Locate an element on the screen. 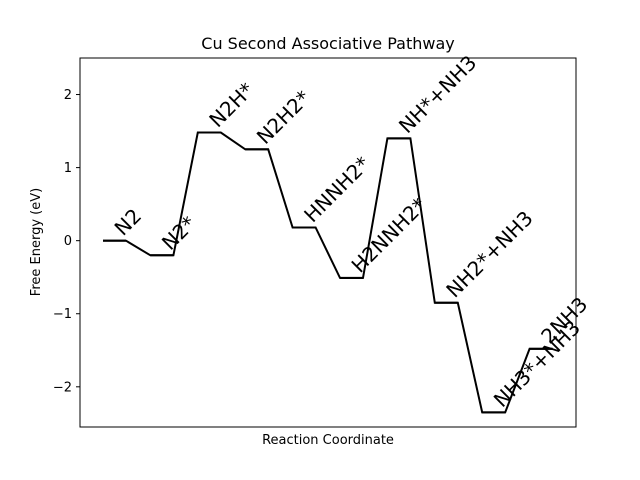 The width and height of the screenshot is (640, 480). y-tick-label-0: 2 is located at coordinates (68, 95).